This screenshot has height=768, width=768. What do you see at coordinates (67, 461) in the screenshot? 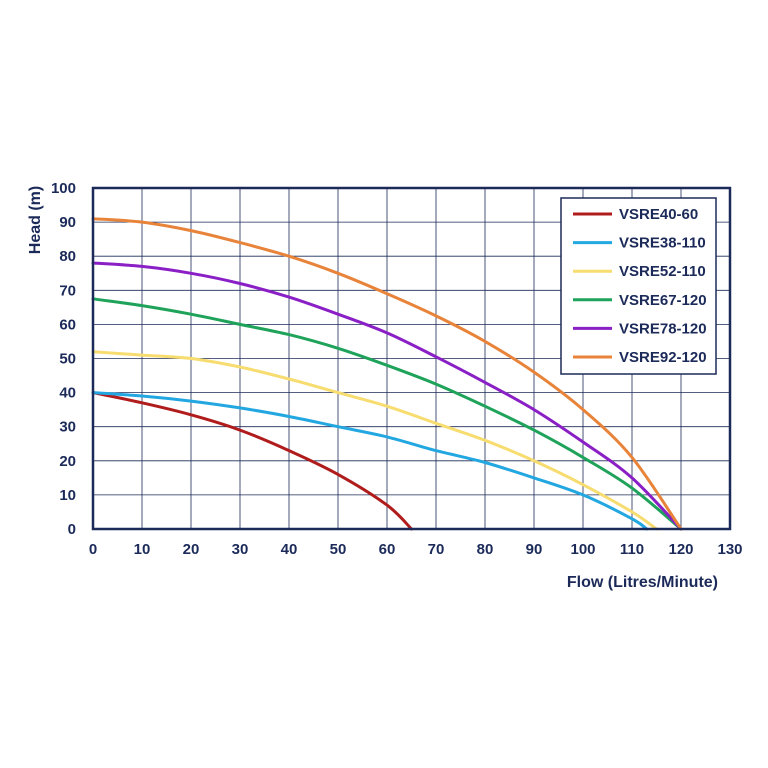
I see `y-tick-label: 20` at bounding box center [67, 461].